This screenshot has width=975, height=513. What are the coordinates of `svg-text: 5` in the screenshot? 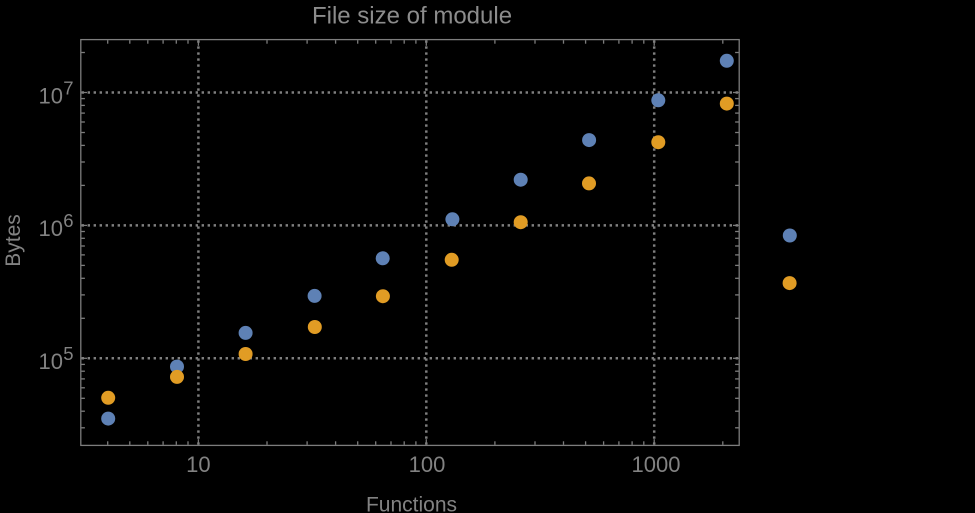 It's located at (68, 353).